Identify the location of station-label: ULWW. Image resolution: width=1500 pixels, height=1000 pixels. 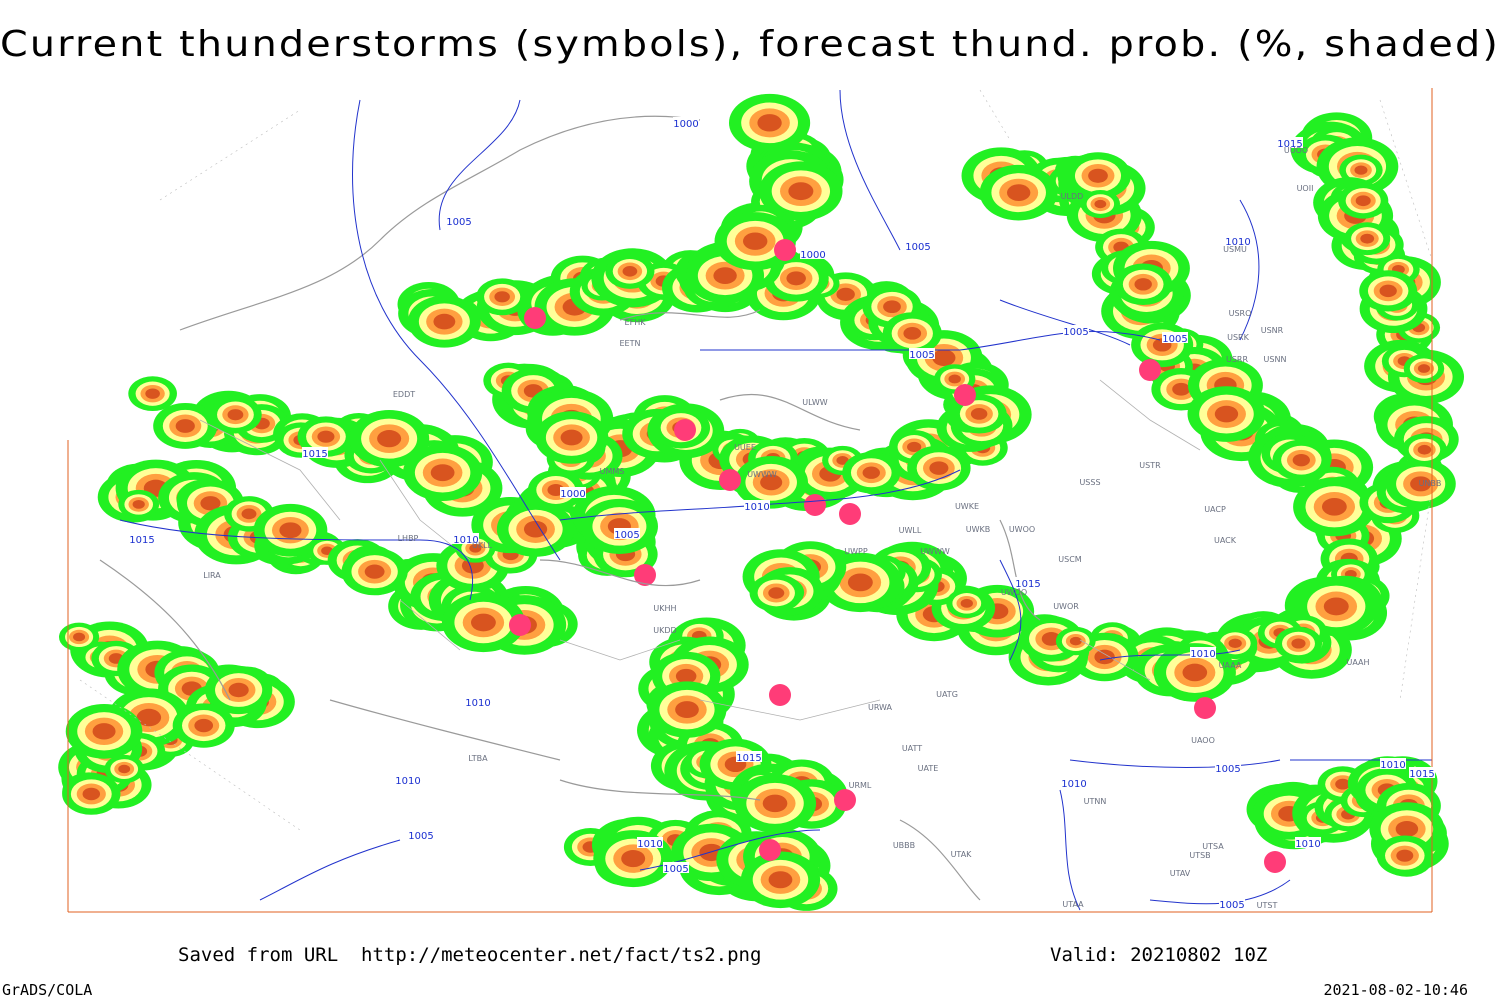
(814, 402).